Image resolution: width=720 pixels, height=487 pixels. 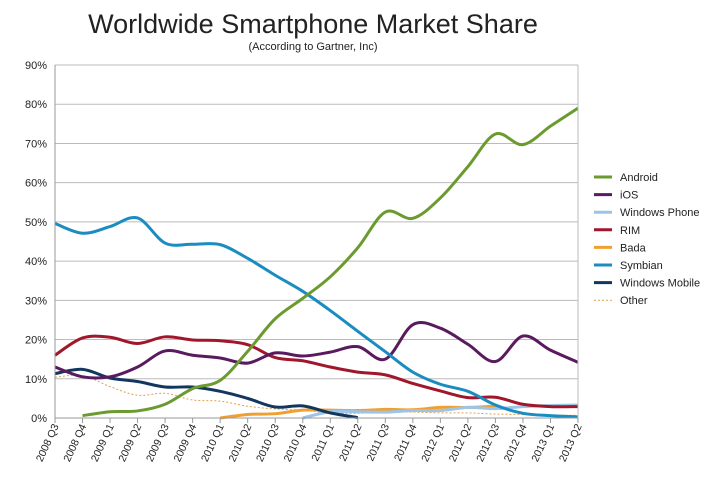 I want to click on y-tick-label: 60%, so click(x=36, y=184).